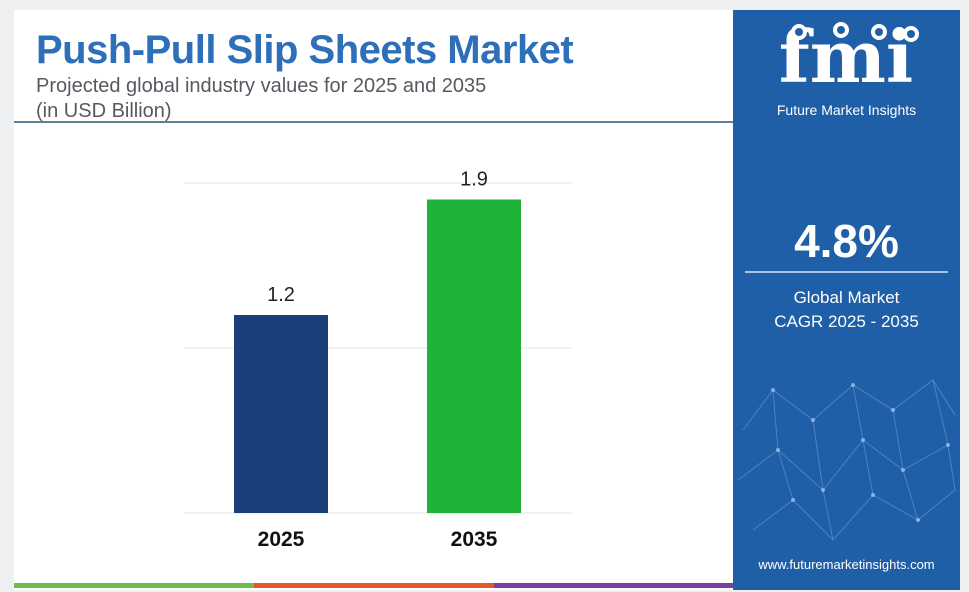  I want to click on network-pattern, so click(846, 460).